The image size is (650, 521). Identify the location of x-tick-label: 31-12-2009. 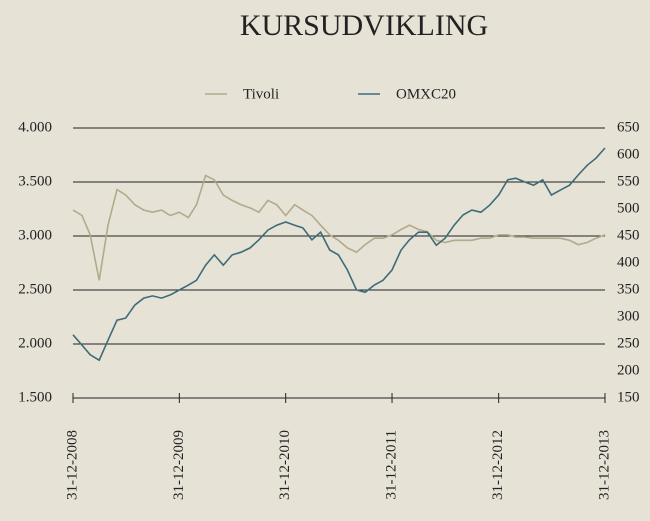
(179, 465).